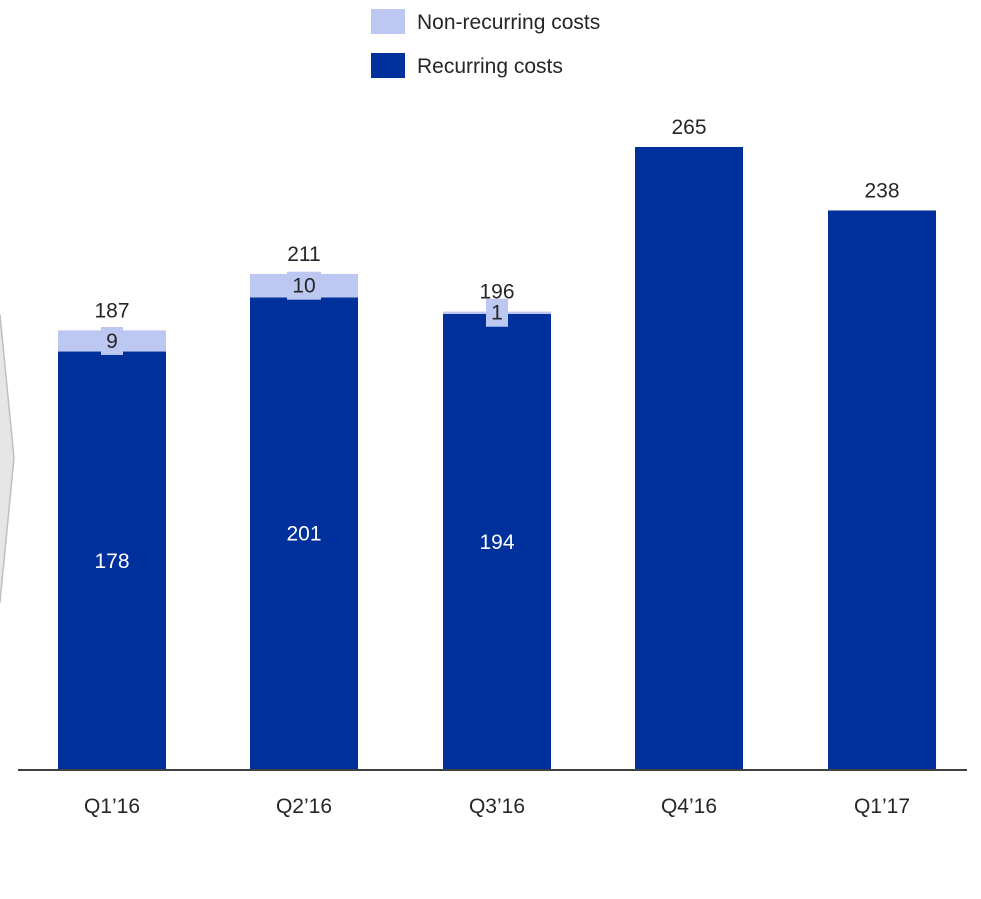 The width and height of the screenshot is (981, 899). I want to click on data-label-non-recurring-0: 9, so click(112, 341).